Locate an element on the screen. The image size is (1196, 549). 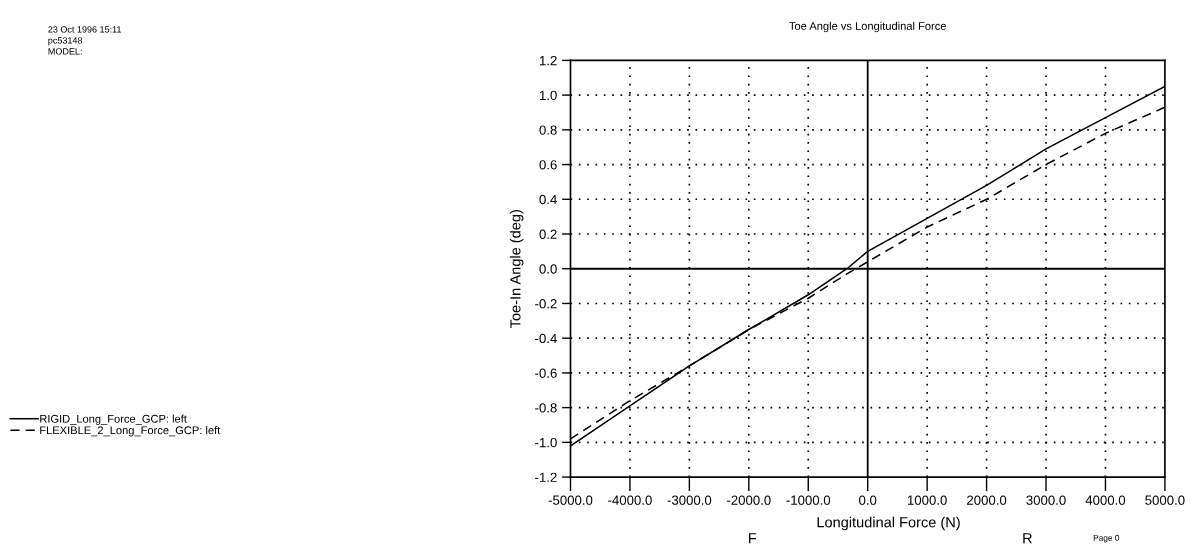
chart-title: Toe Angle vs Longitudinal Force is located at coordinates (867, 27).